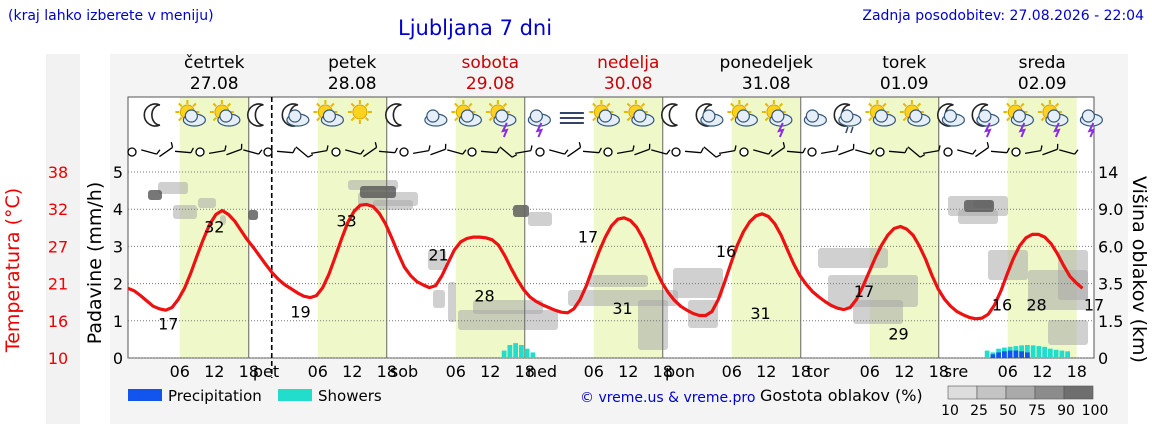 The width and height of the screenshot is (1152, 443). What do you see at coordinates (1110, 284) in the screenshot?
I see `cloud-tick: 3.5` at bounding box center [1110, 284].